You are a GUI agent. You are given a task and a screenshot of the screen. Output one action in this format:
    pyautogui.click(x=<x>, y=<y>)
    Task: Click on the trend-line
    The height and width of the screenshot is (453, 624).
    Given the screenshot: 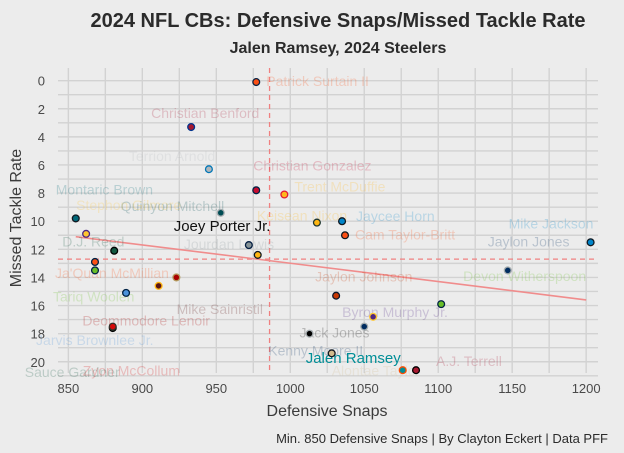 What is the action you would take?
    pyautogui.click(x=331, y=268)
    